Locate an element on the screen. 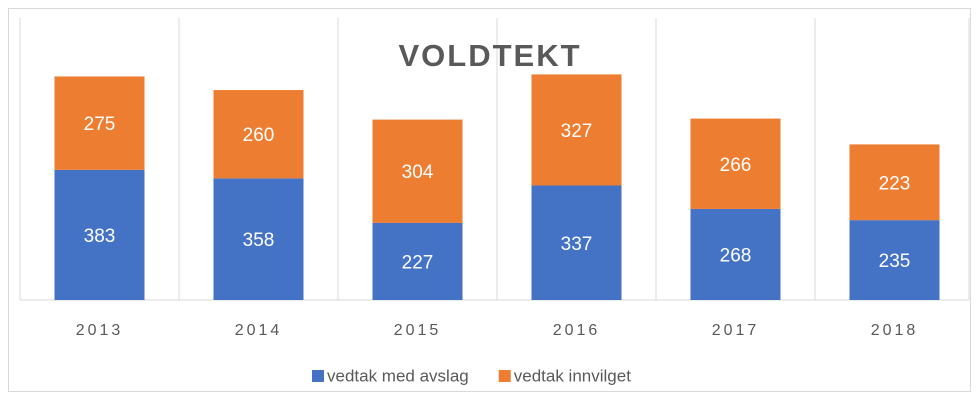 This screenshot has height=400, width=979. x-tick-label: 2013 is located at coordinates (100, 330).